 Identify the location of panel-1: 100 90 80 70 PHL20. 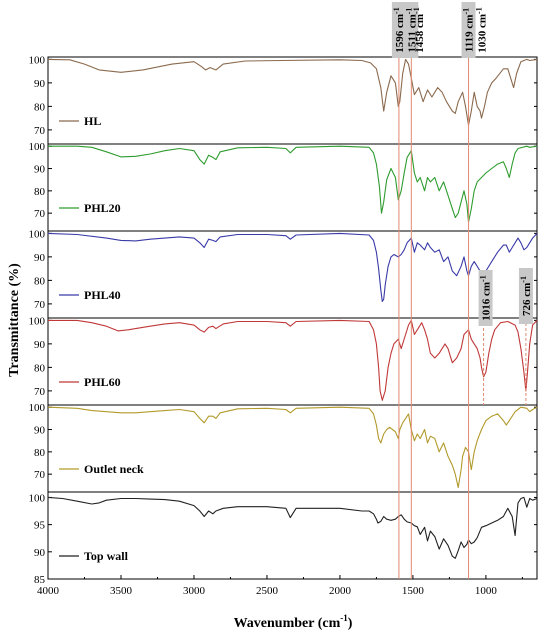
(283, 186).